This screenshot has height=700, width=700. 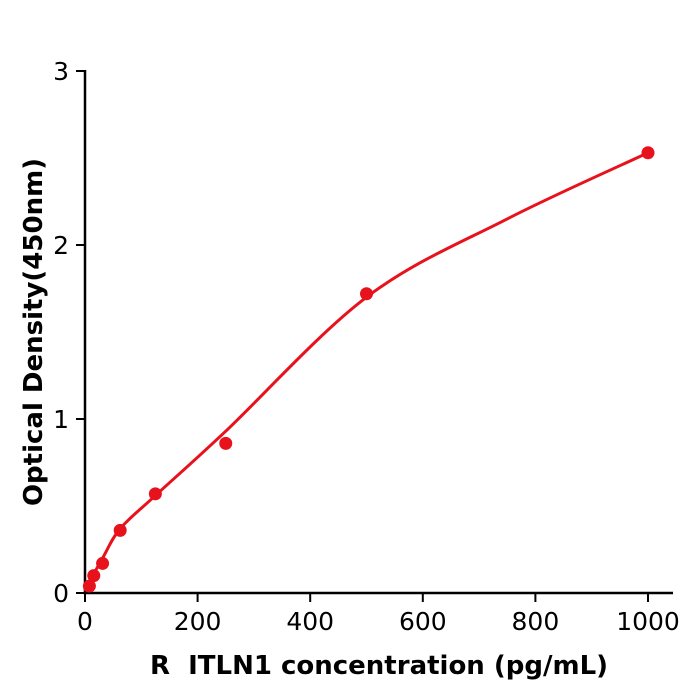 I want to click on y-tick-label: 2, so click(x=61, y=245).